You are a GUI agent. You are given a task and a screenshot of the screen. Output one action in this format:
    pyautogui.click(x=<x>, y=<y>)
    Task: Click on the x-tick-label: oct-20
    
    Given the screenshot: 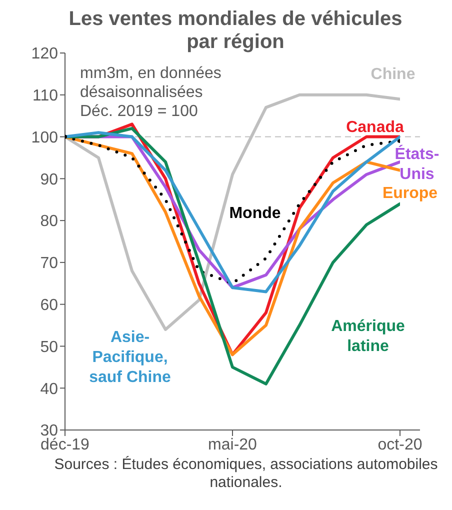 What is the action you would take?
    pyautogui.click(x=400, y=445)
    